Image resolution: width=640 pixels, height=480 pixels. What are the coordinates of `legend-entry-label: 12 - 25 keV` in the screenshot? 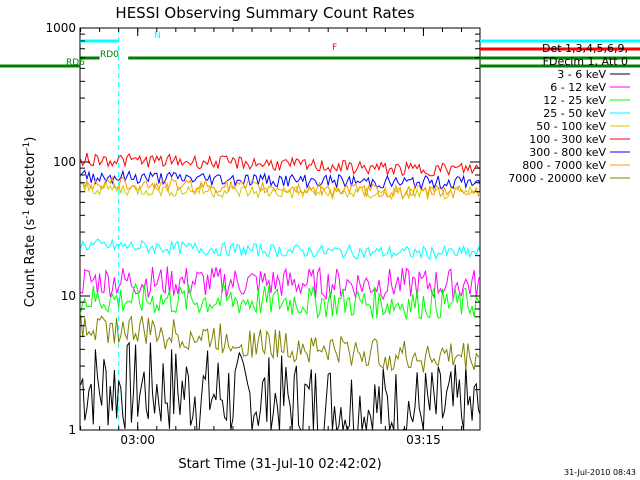 It's located at (574, 100).